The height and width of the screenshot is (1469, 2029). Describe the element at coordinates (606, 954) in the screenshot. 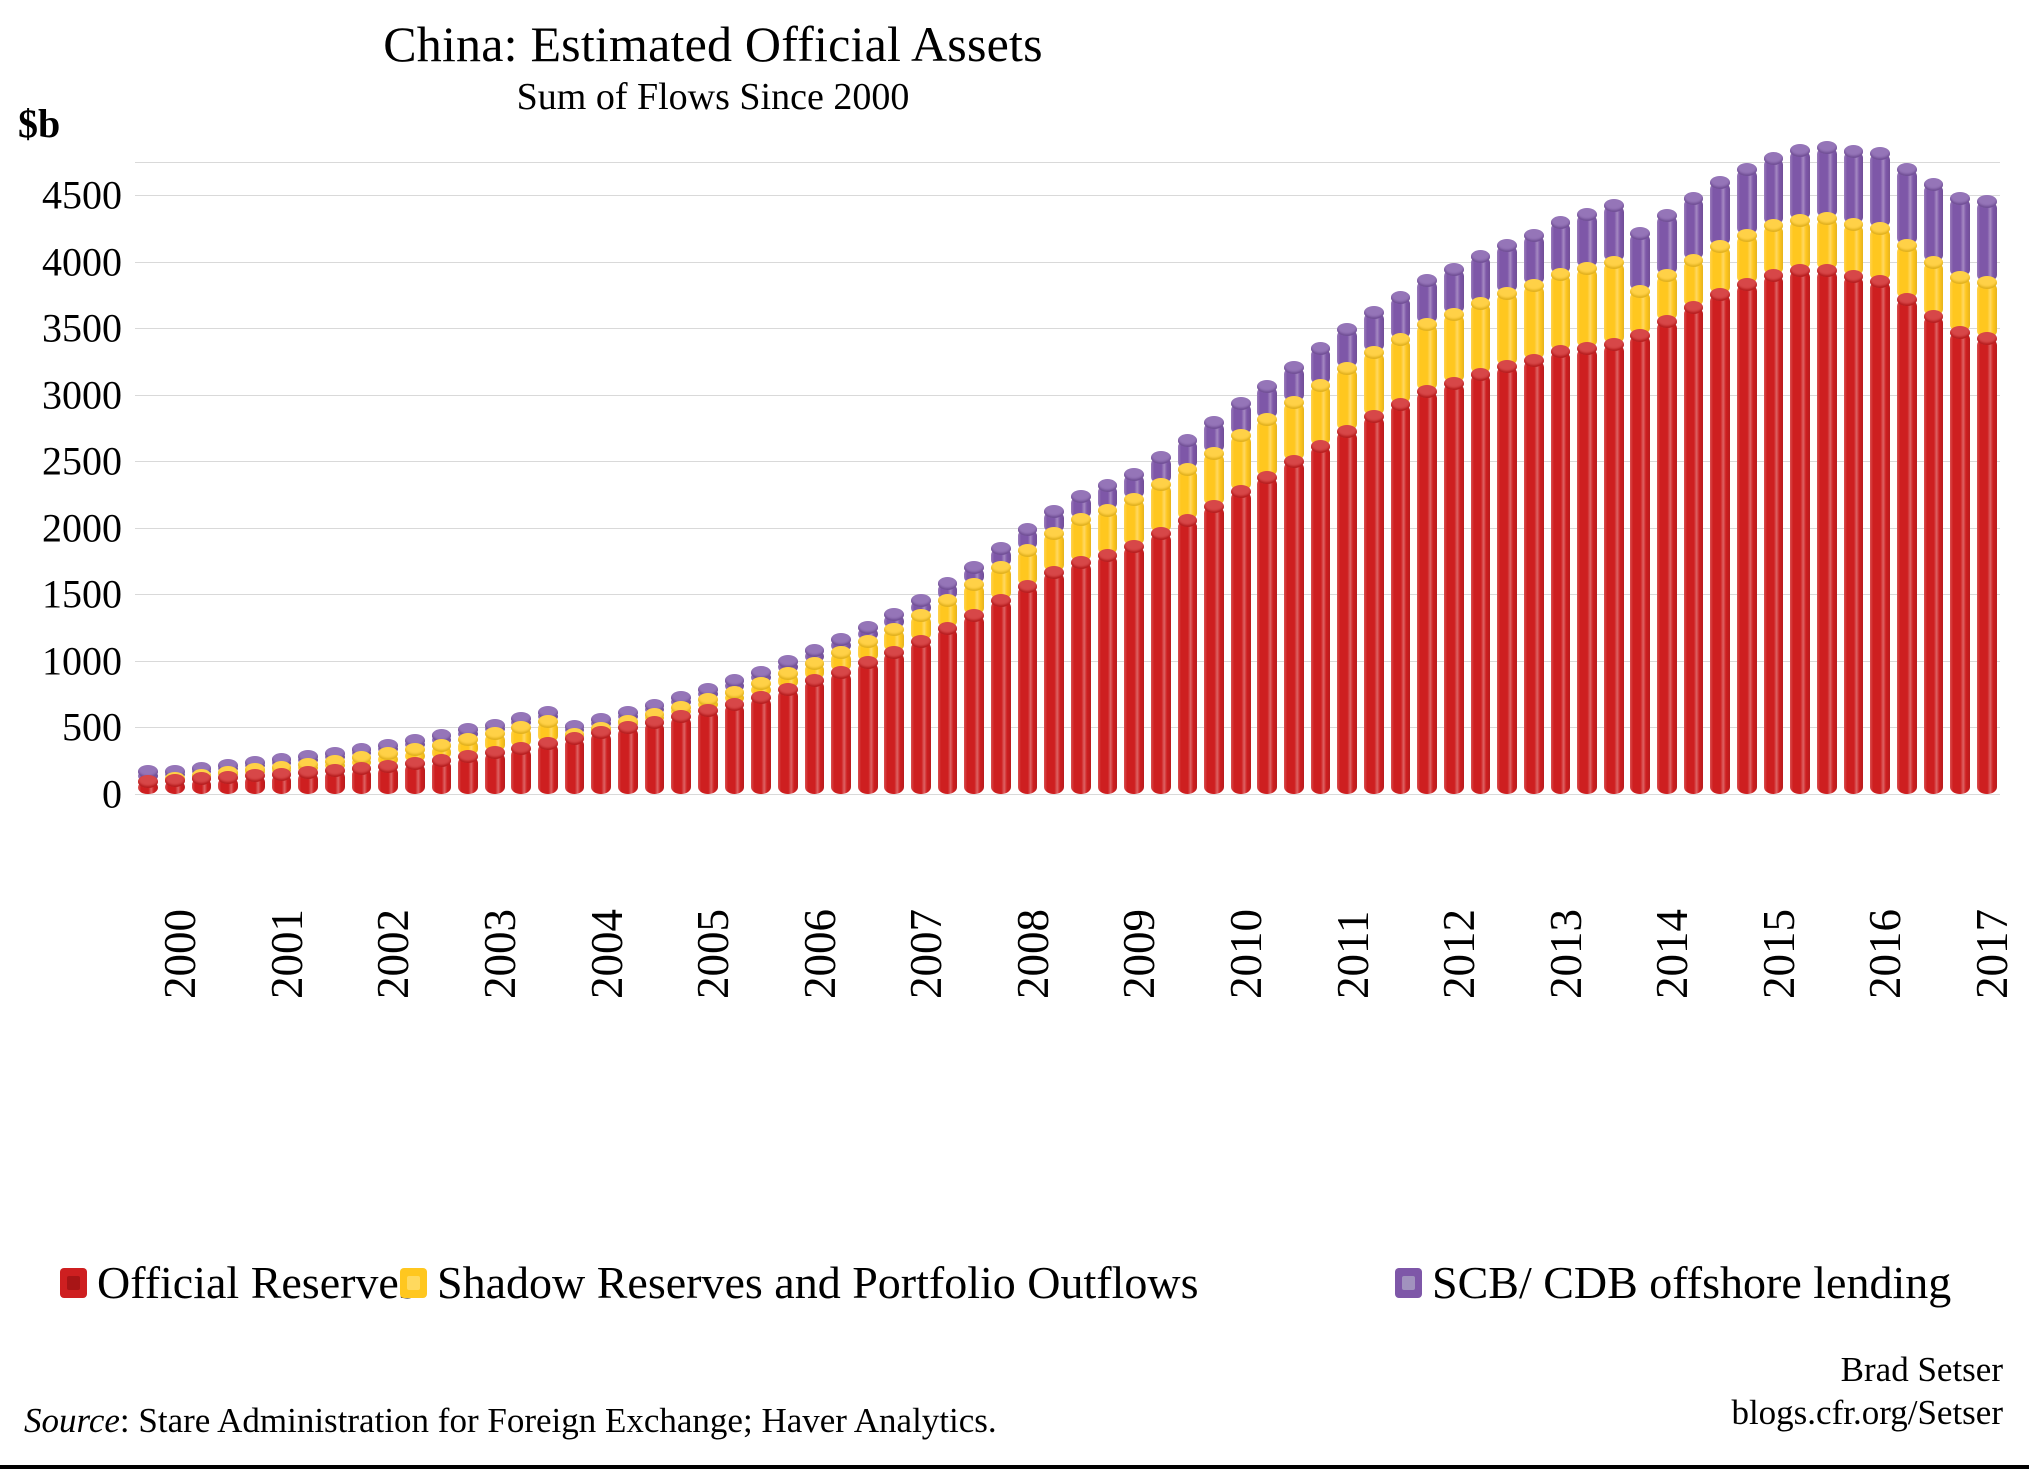

I see `x-tick-label: 2004` at that location.